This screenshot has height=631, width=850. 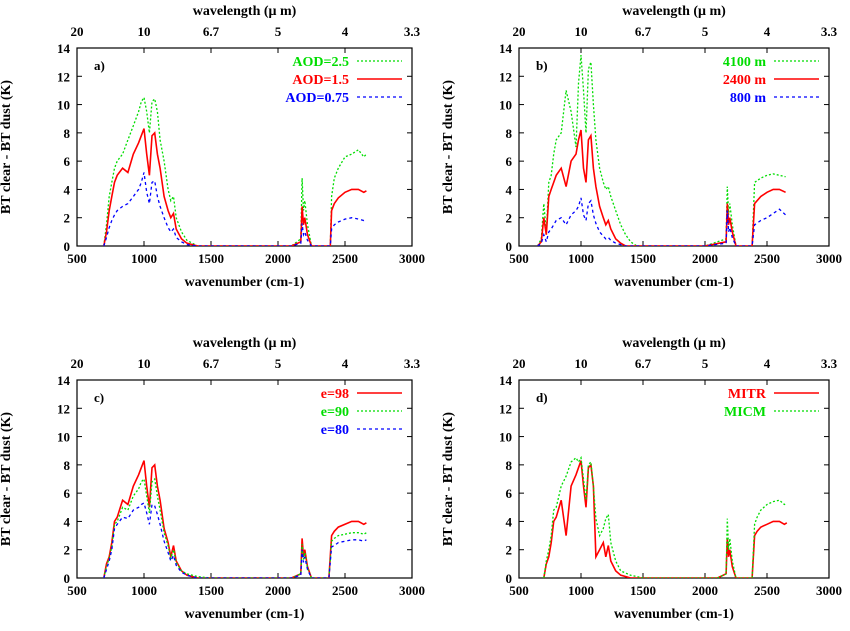 I want to click on legend-label: e=98, so click(x=335, y=394).